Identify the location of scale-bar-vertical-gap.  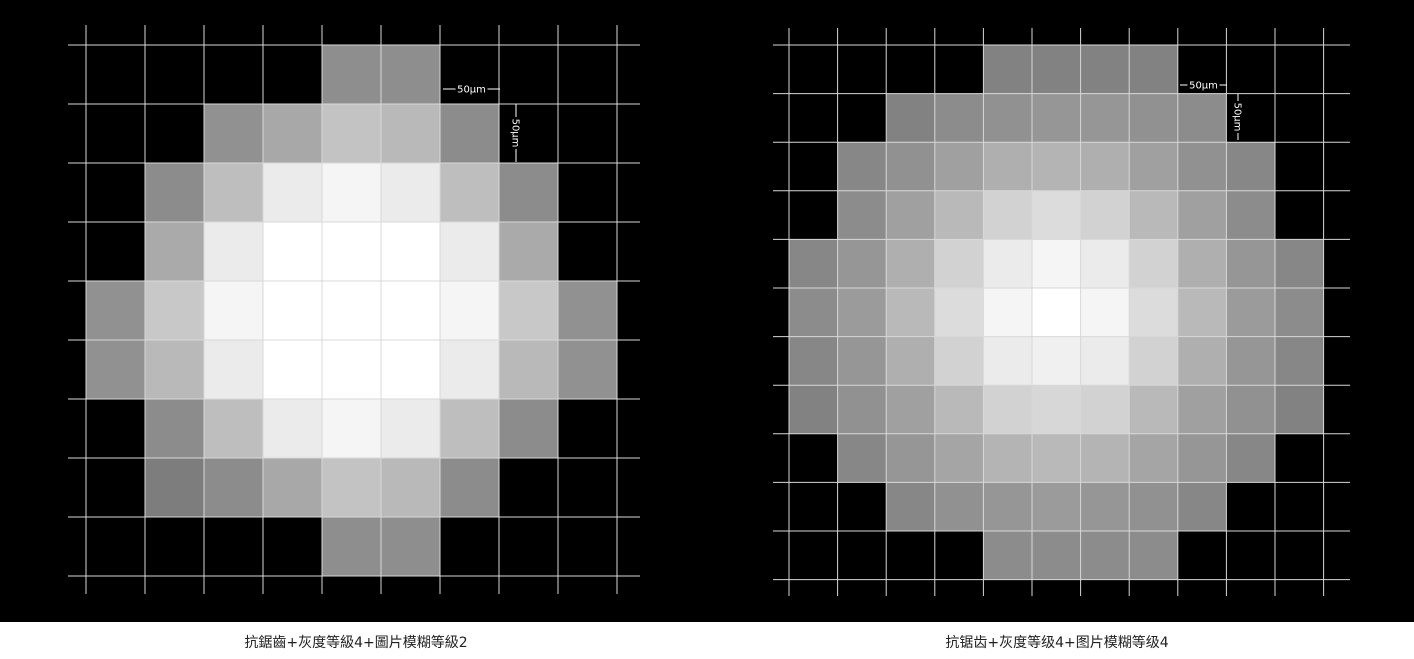
(1238, 117).